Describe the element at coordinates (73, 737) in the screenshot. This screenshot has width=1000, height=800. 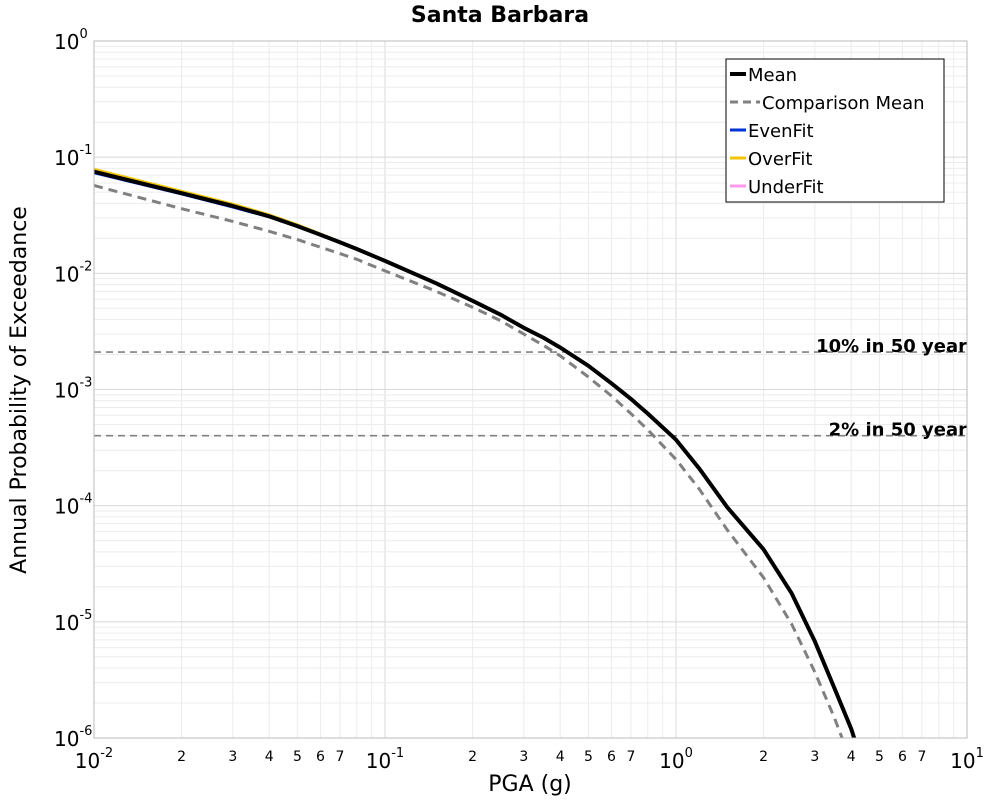
I see `y-major-tick-label: 10⁻⁶` at that location.